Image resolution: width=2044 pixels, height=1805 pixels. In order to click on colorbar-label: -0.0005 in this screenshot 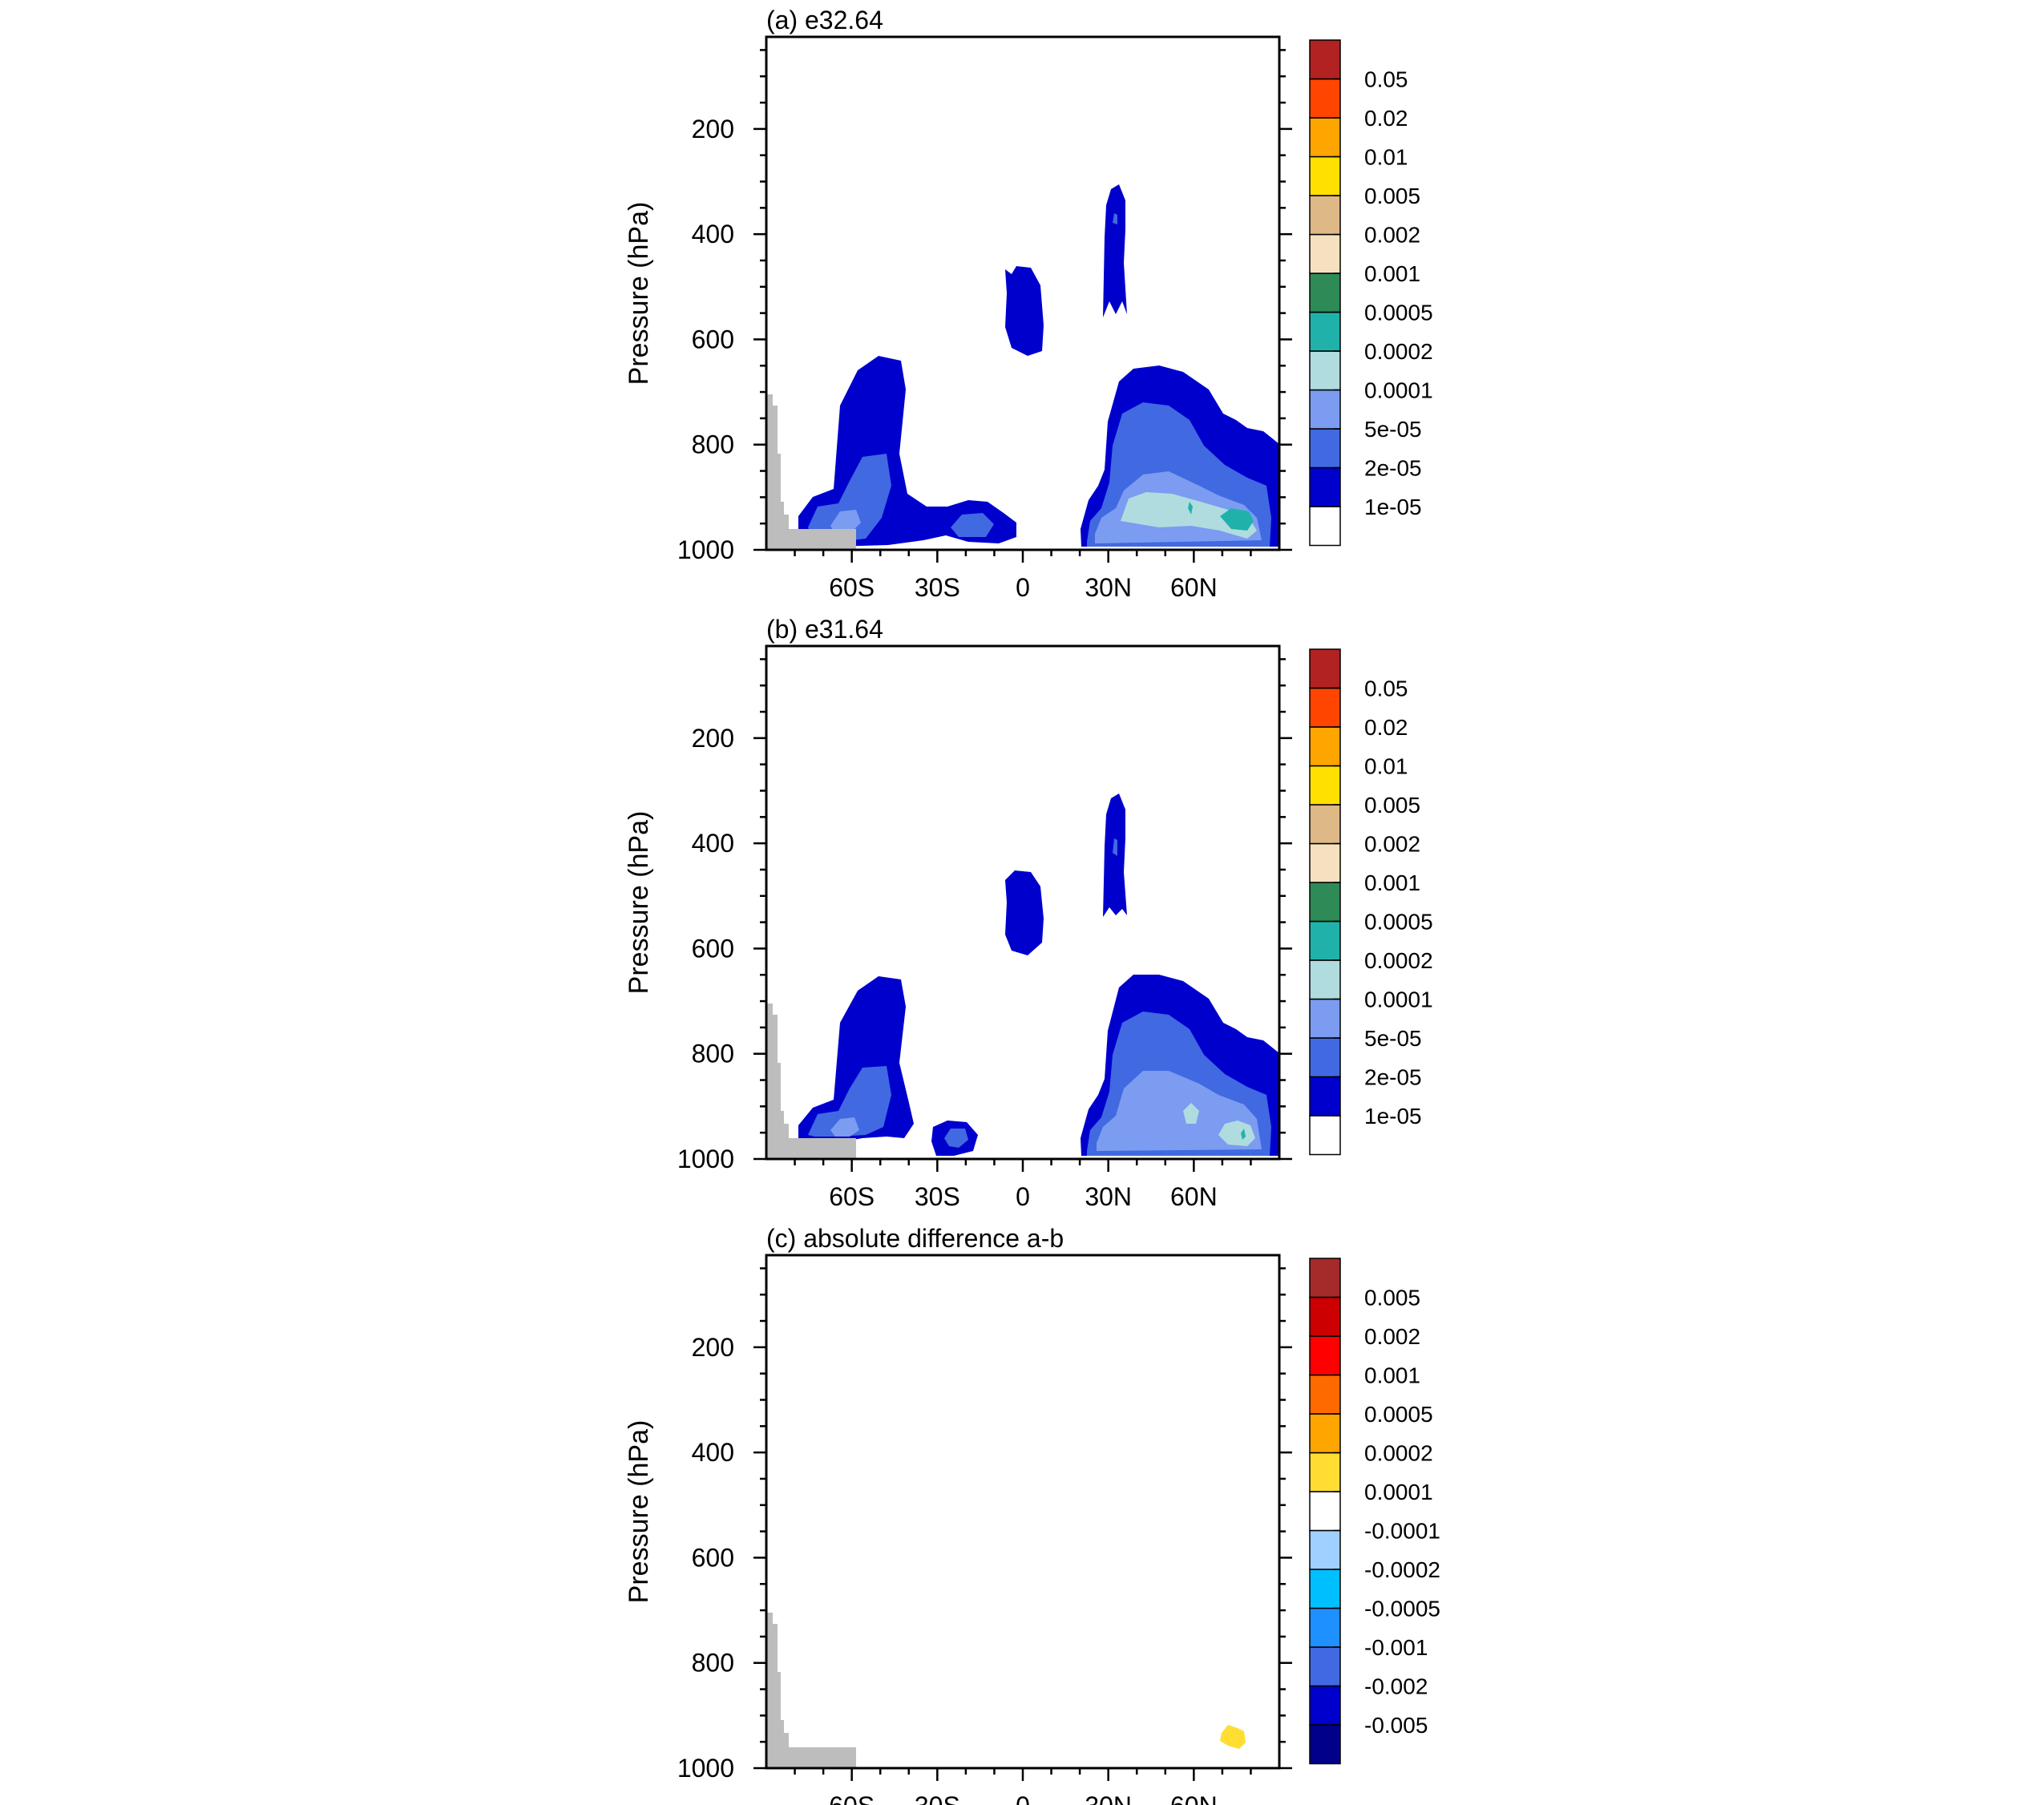, I will do `click(1402, 1609)`.